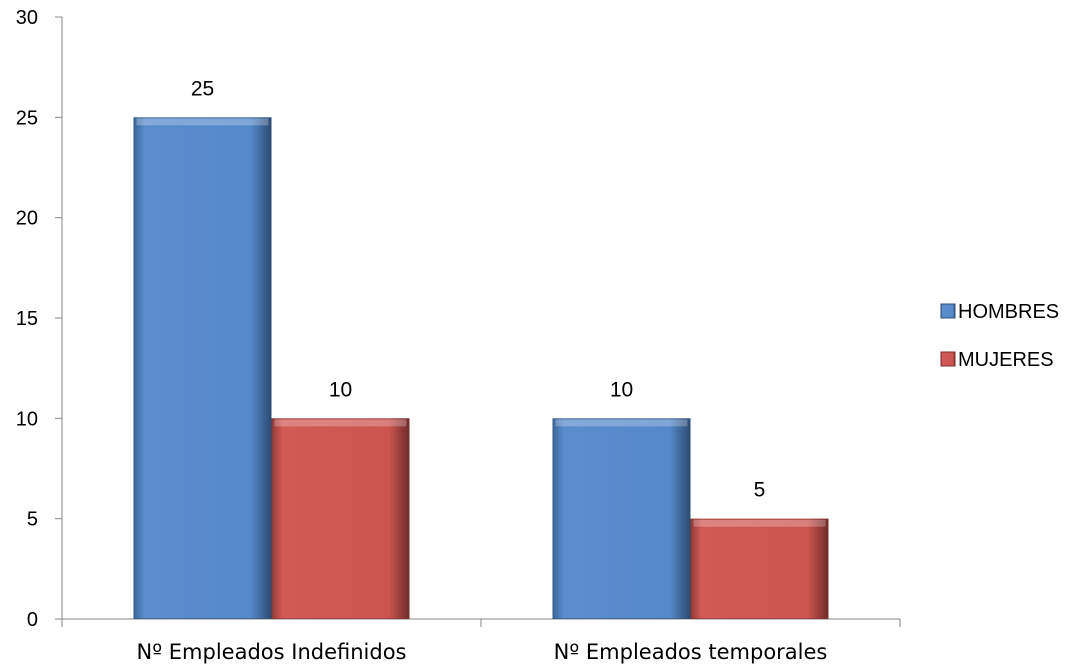 The image size is (1080, 671). What do you see at coordinates (27, 419) in the screenshot?
I see `y-tick-label: 10` at bounding box center [27, 419].